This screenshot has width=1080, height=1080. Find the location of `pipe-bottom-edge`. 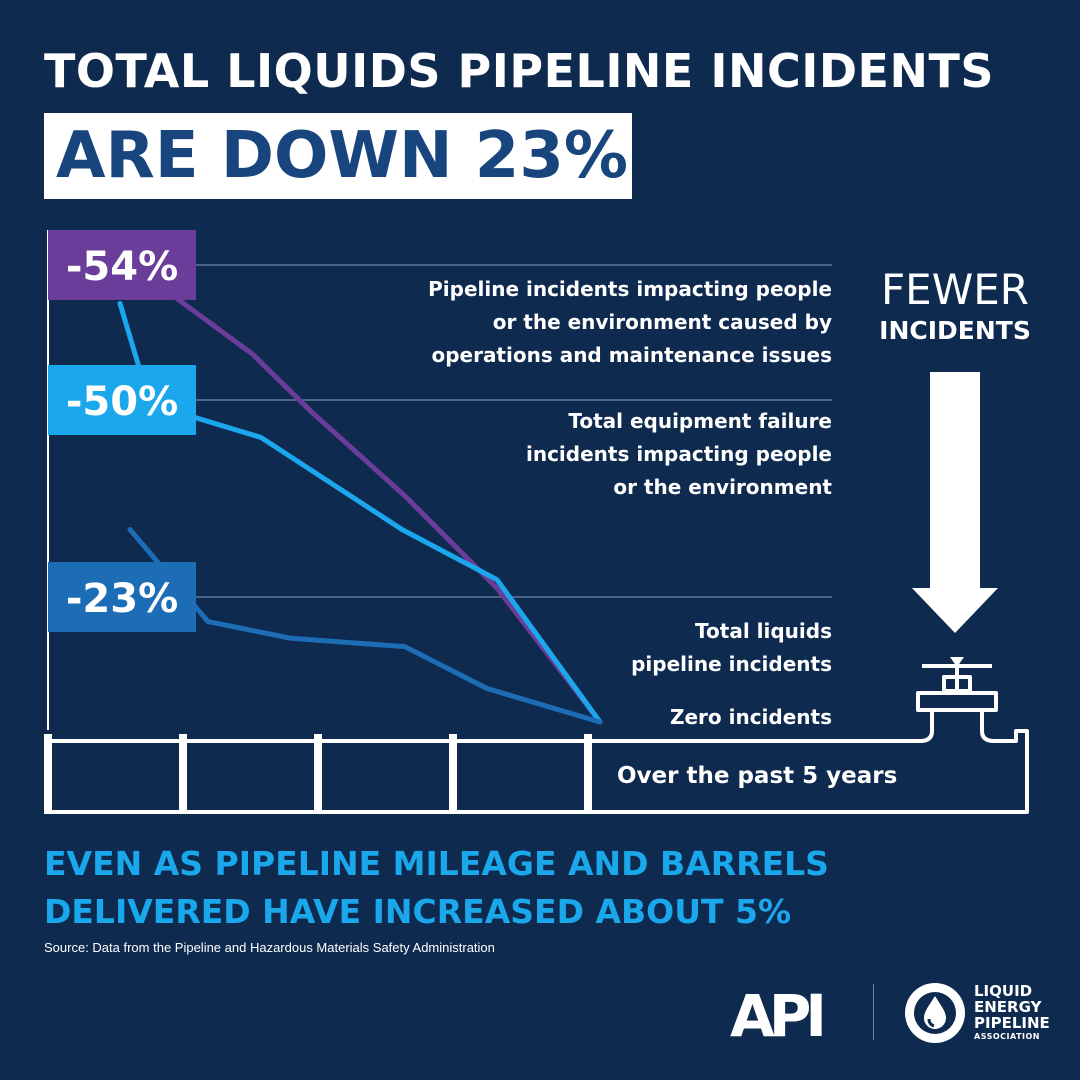

pipe-bottom-edge is located at coordinates (536, 762).